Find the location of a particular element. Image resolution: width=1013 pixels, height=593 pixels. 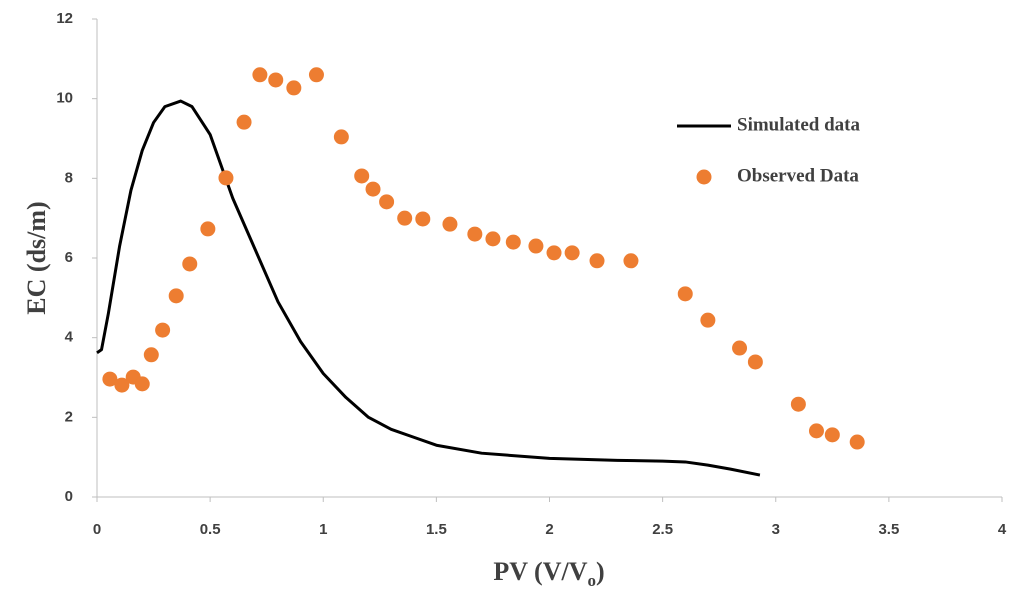

x-tick-label: 2.5 is located at coordinates (662, 529).